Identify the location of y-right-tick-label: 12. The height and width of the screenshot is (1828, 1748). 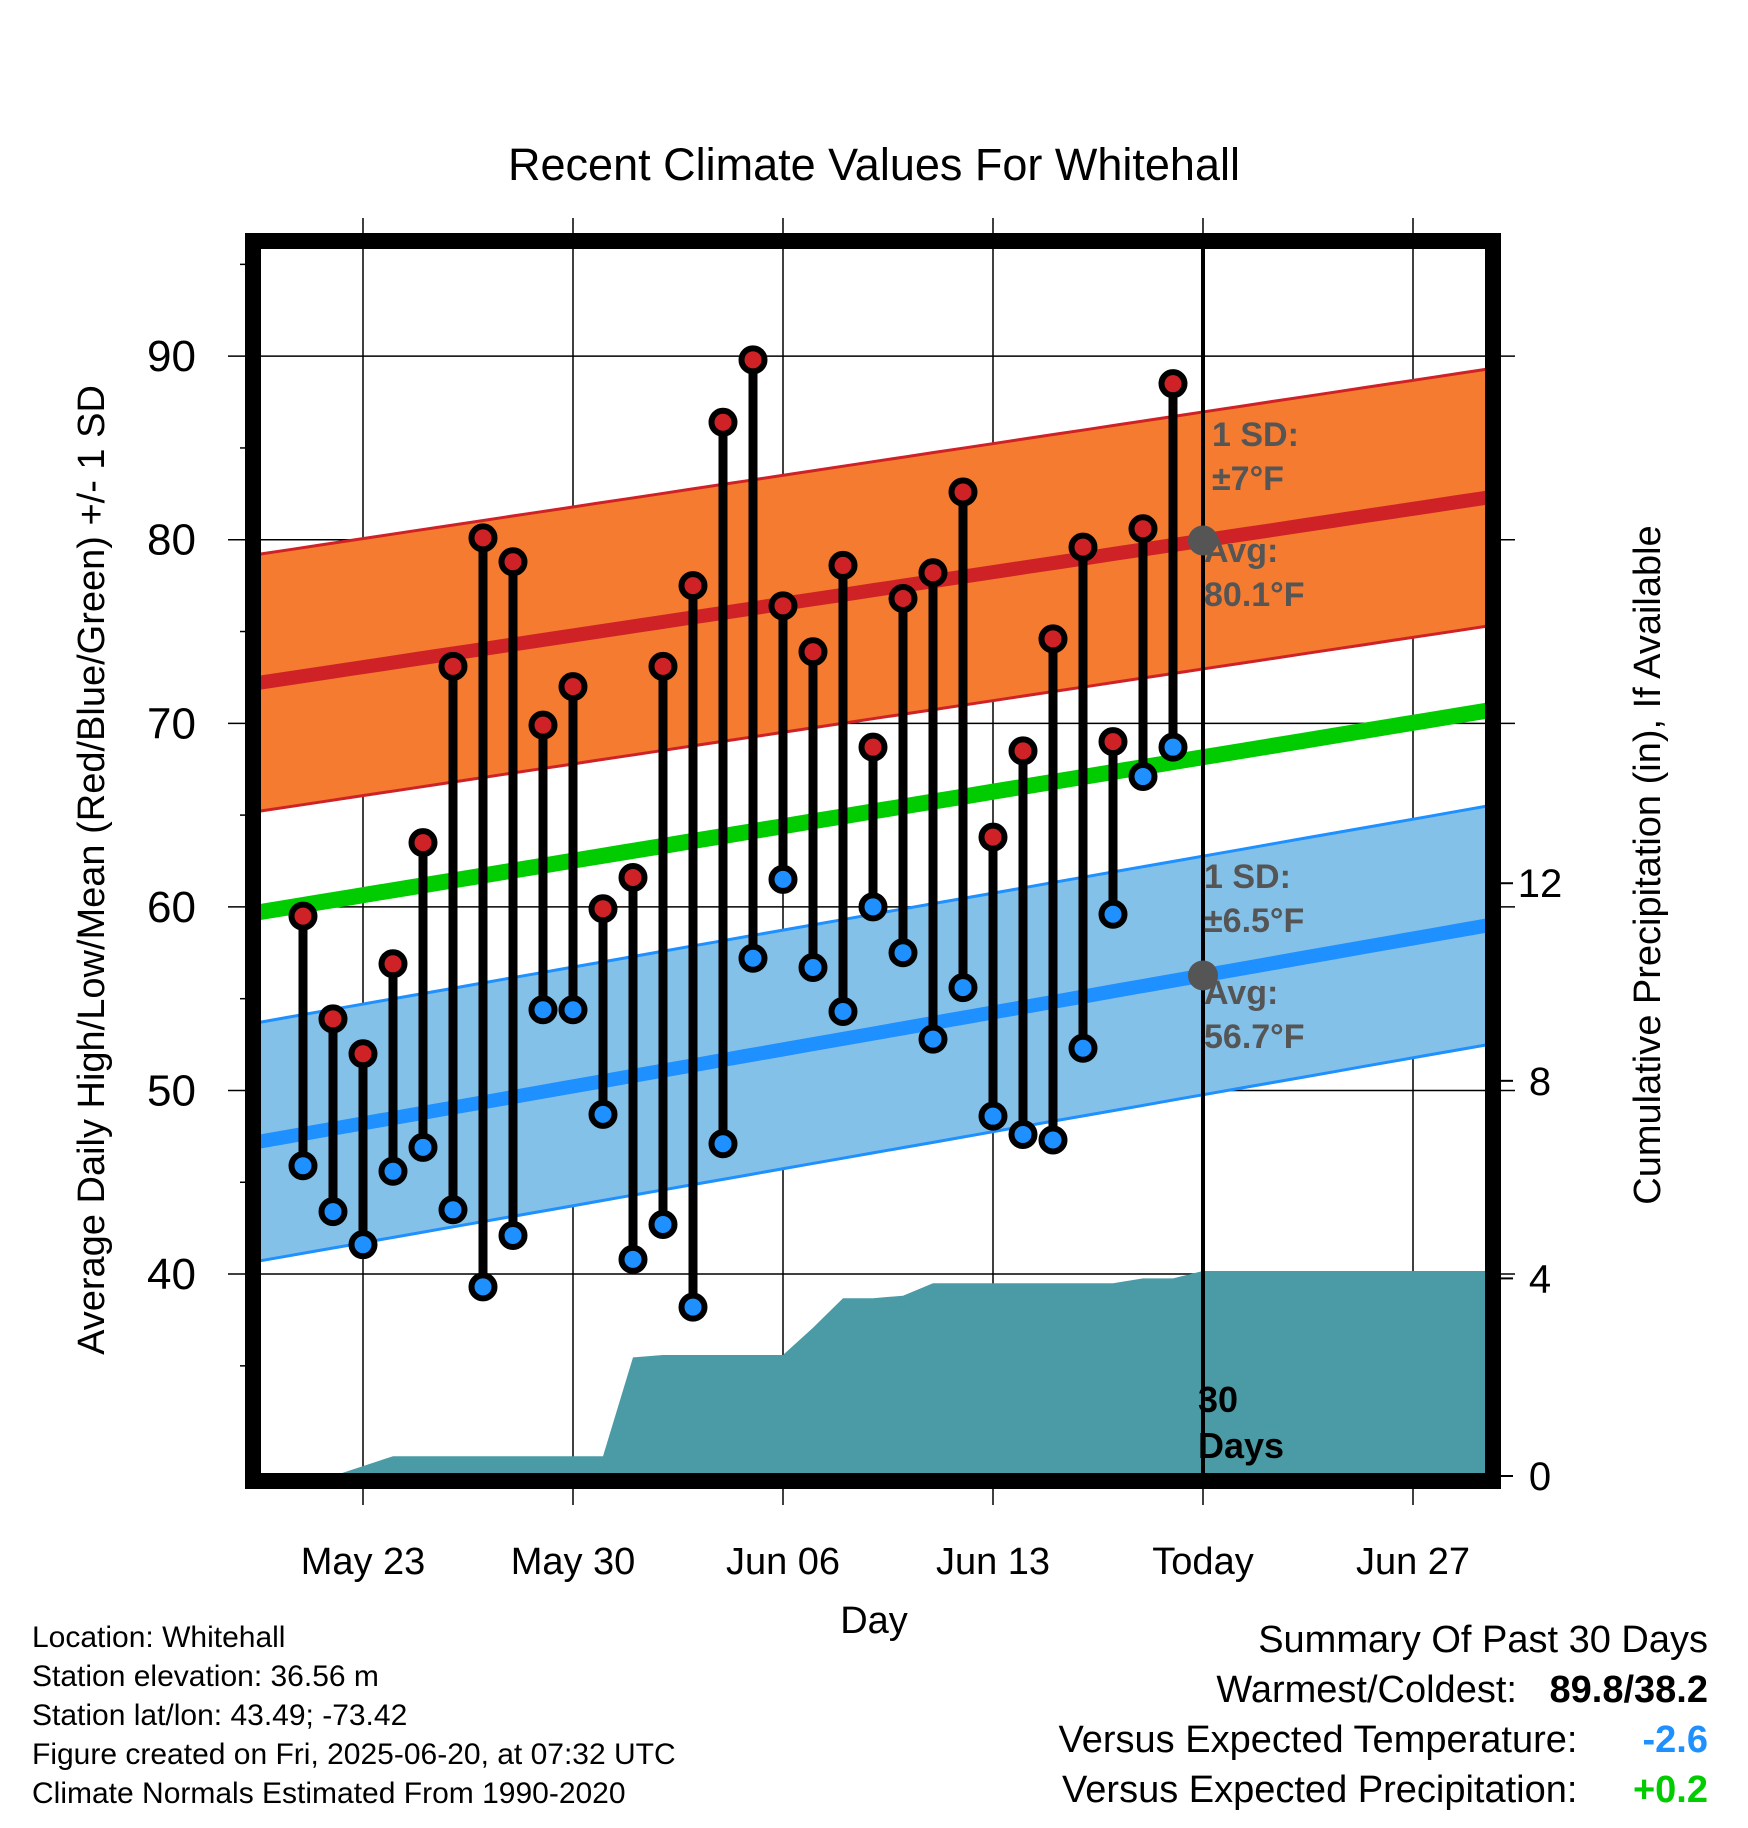
(1540, 884).